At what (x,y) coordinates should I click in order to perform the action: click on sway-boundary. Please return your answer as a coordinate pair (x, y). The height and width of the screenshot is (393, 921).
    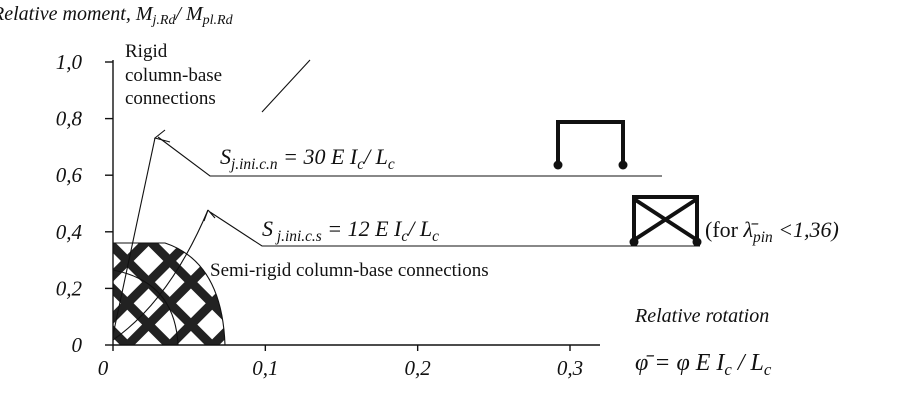
    Looking at the image, I should click on (160, 275).